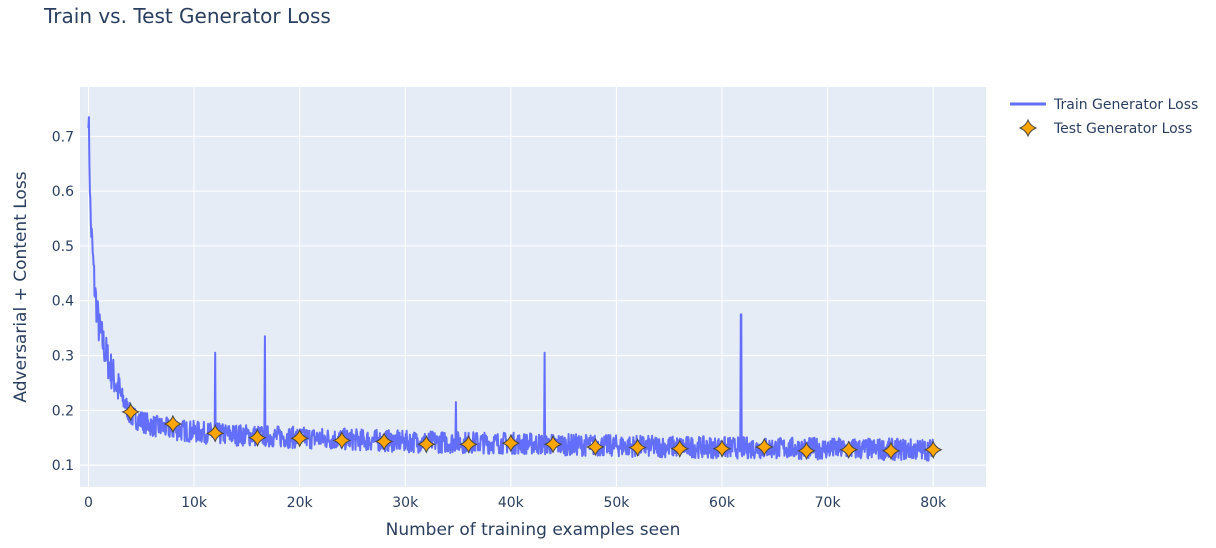  I want to click on x-tick-label: 50k, so click(616, 503).